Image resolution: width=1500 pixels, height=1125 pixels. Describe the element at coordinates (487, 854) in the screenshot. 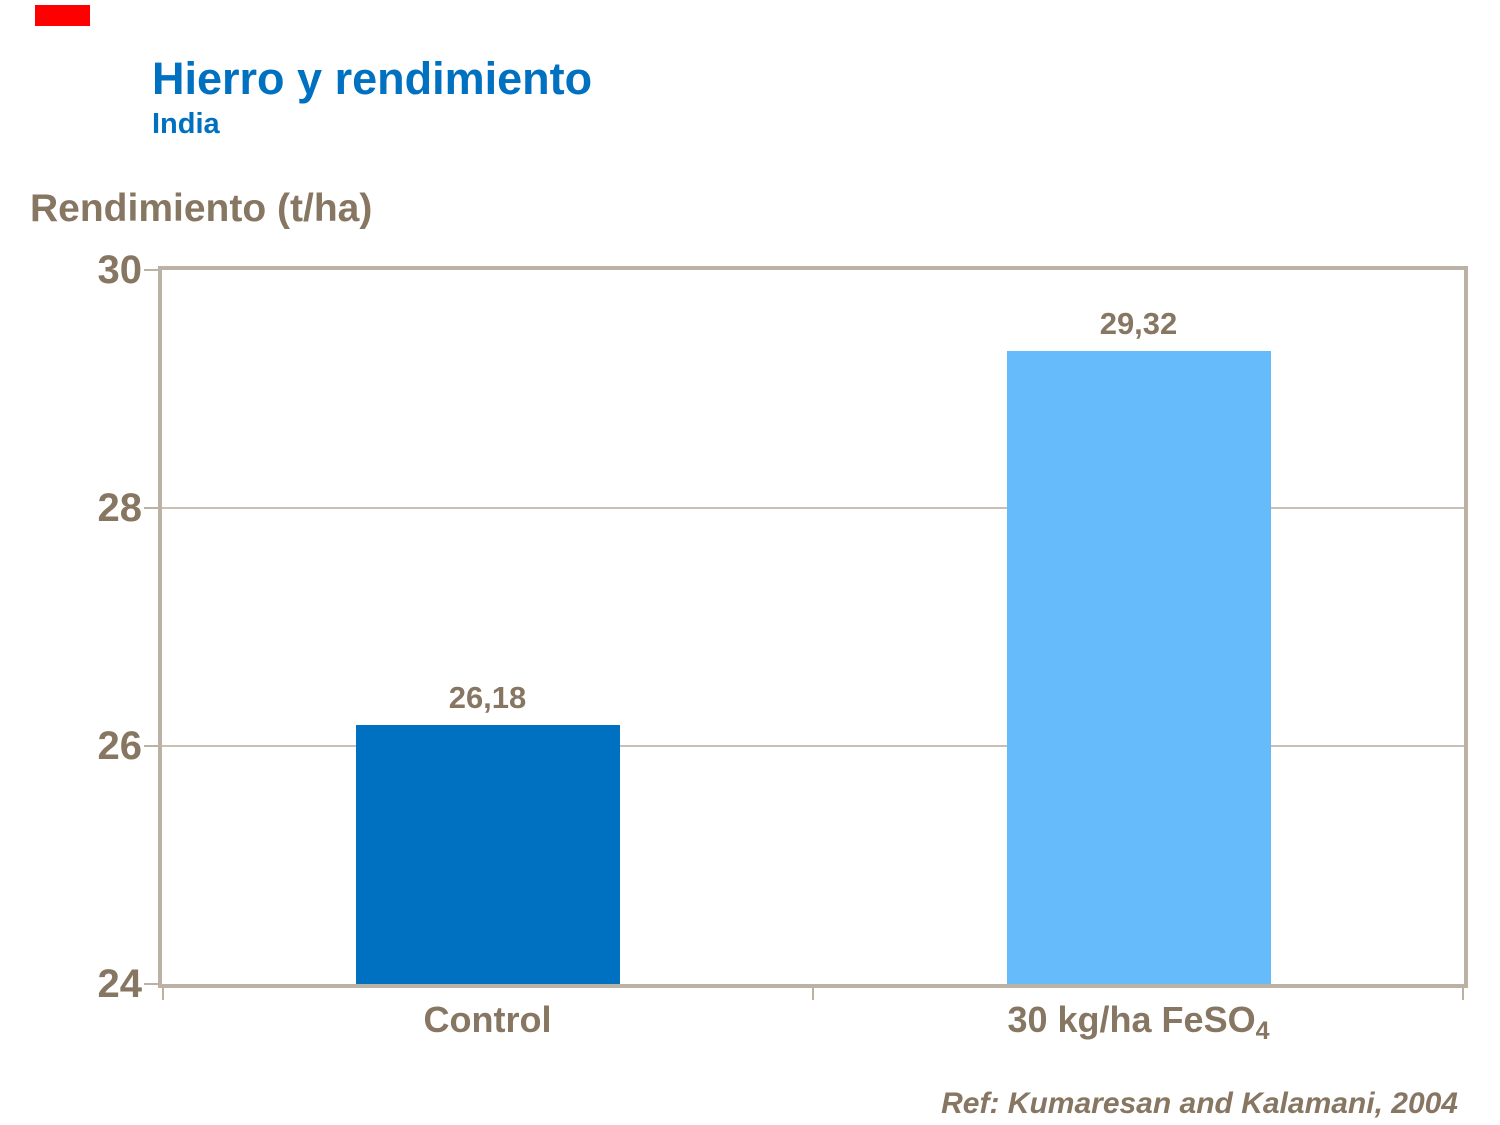

I see `bar-control` at that location.